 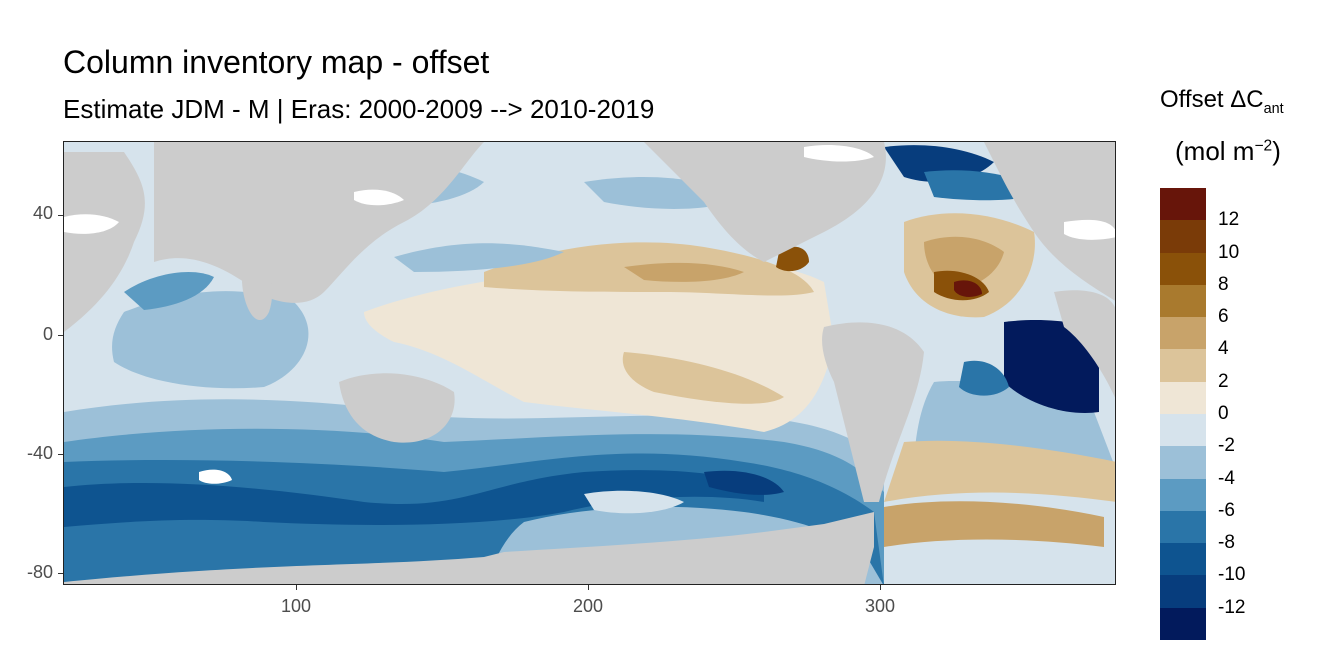 What do you see at coordinates (319, 222) in the screenshot?
I see `asia-land` at bounding box center [319, 222].